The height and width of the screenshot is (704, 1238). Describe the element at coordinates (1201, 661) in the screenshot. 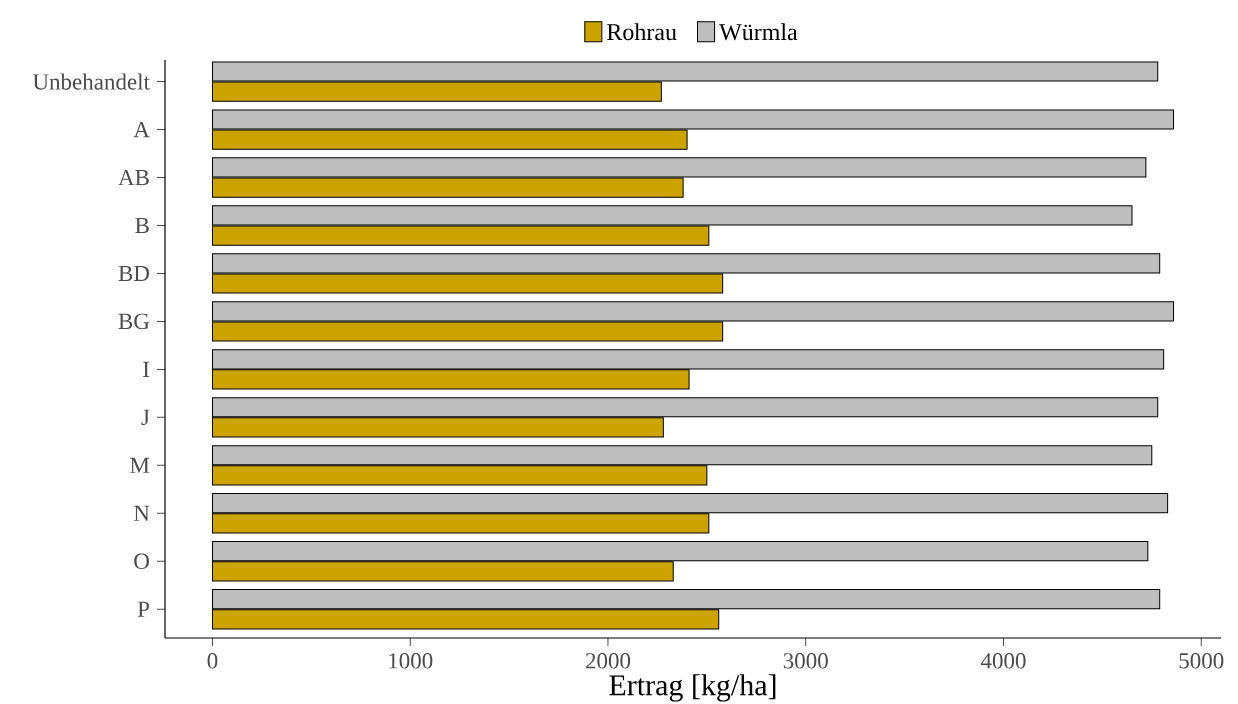

I see `x-tick-label: 5000` at that location.